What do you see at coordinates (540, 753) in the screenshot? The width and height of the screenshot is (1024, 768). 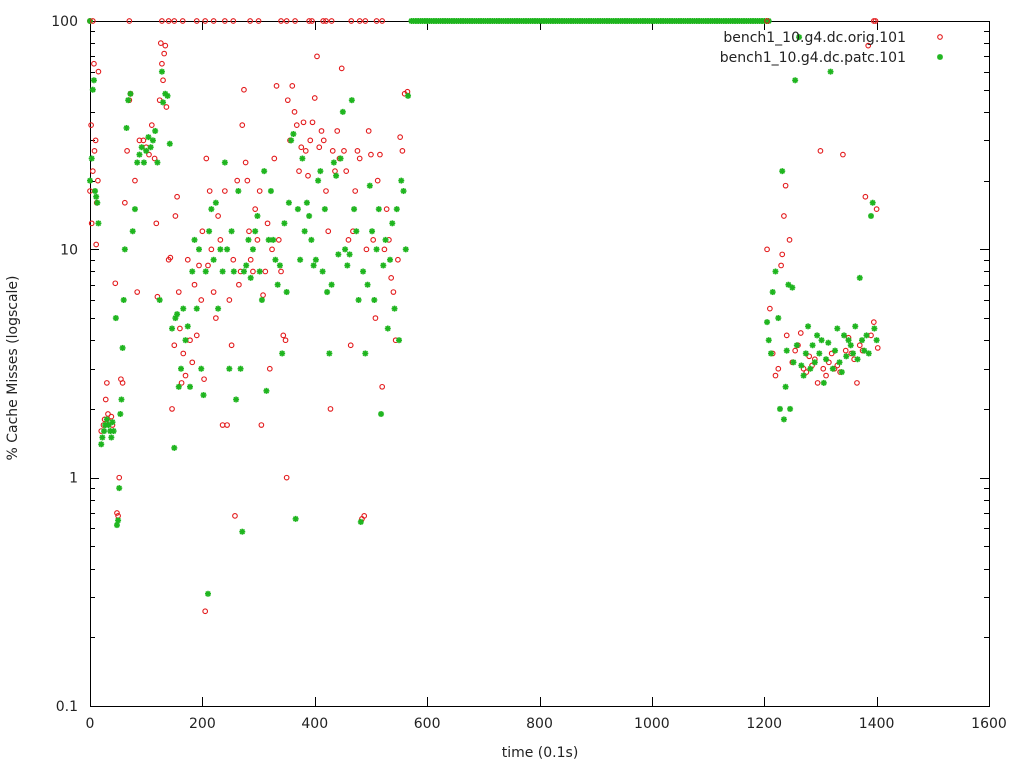 I see `x-axis-title: time (0.1s)` at bounding box center [540, 753].